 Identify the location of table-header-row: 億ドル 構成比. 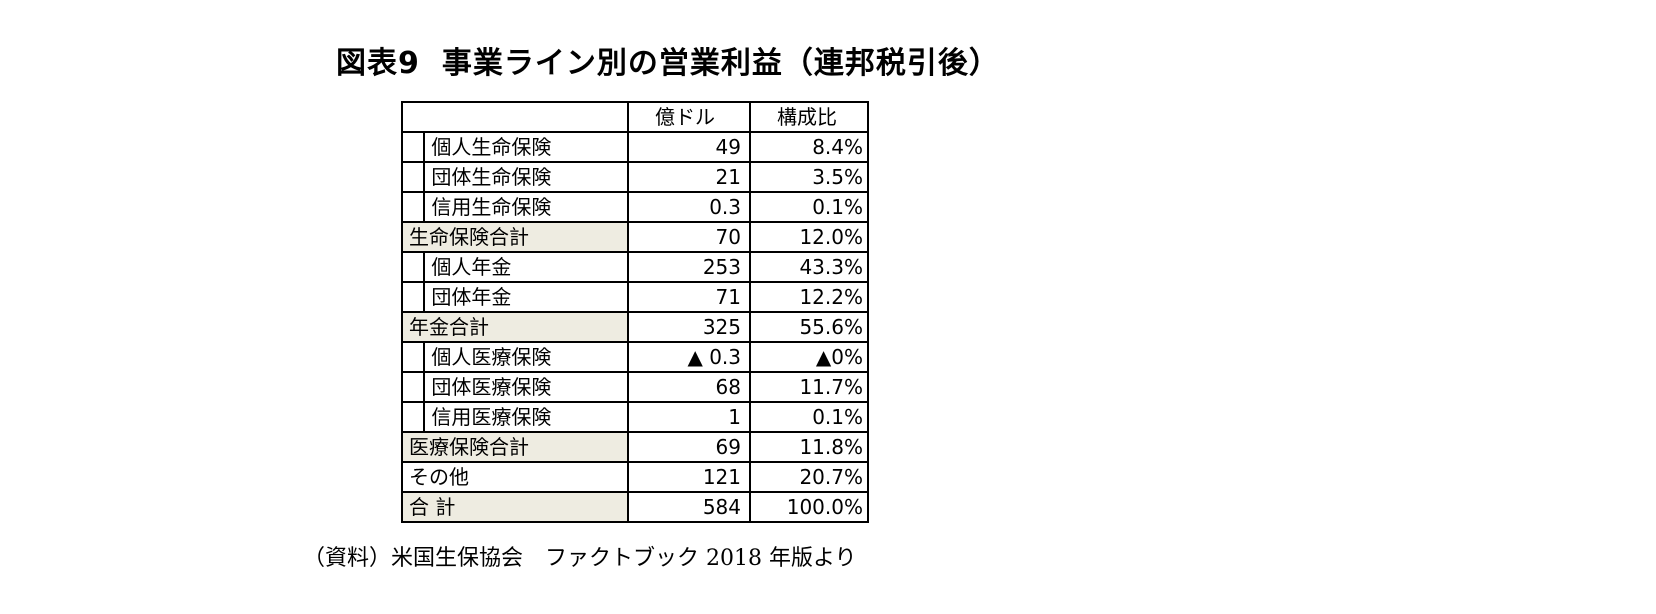
(635, 117).